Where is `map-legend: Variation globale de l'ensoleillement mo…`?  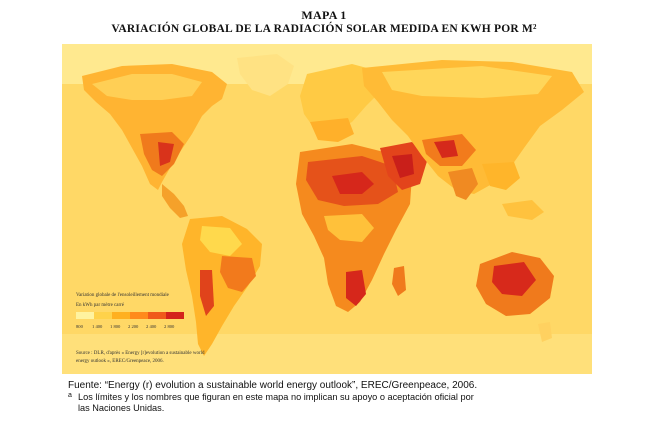 map-legend: Variation globale de l'ensoleillement mo… is located at coordinates (140, 328).